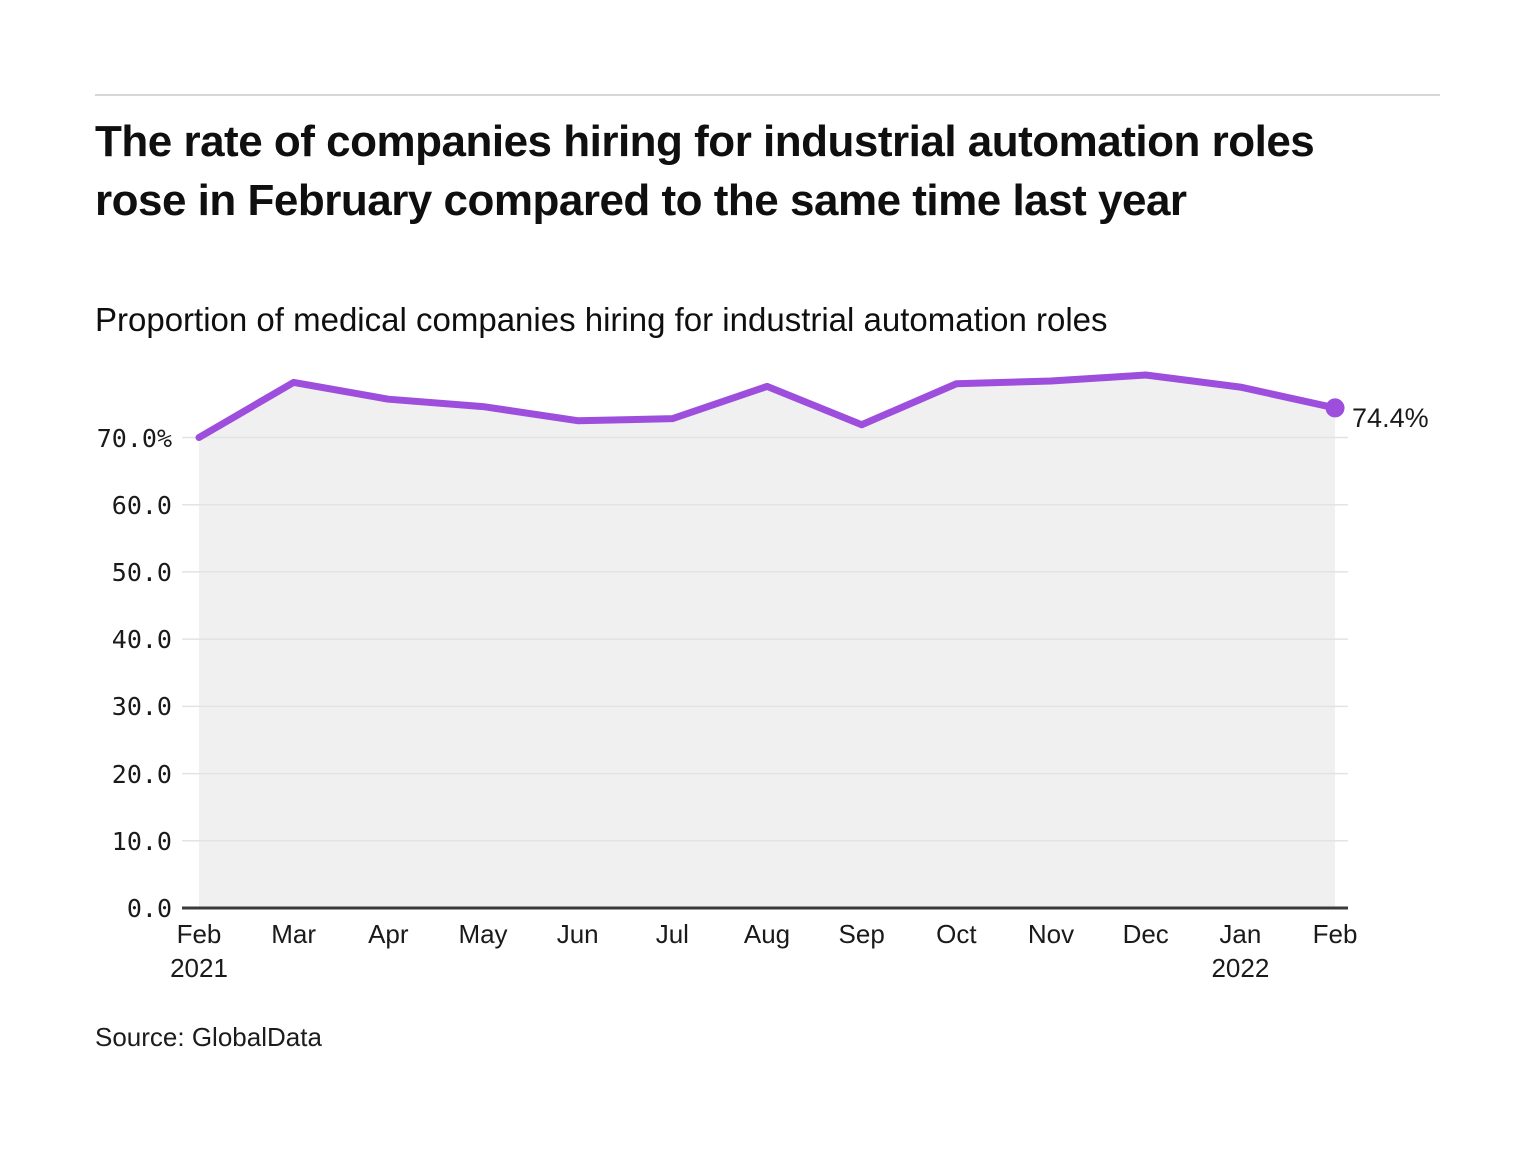 The height and width of the screenshot is (1152, 1536). I want to click on x-tick-label: Oct, so click(956, 934).